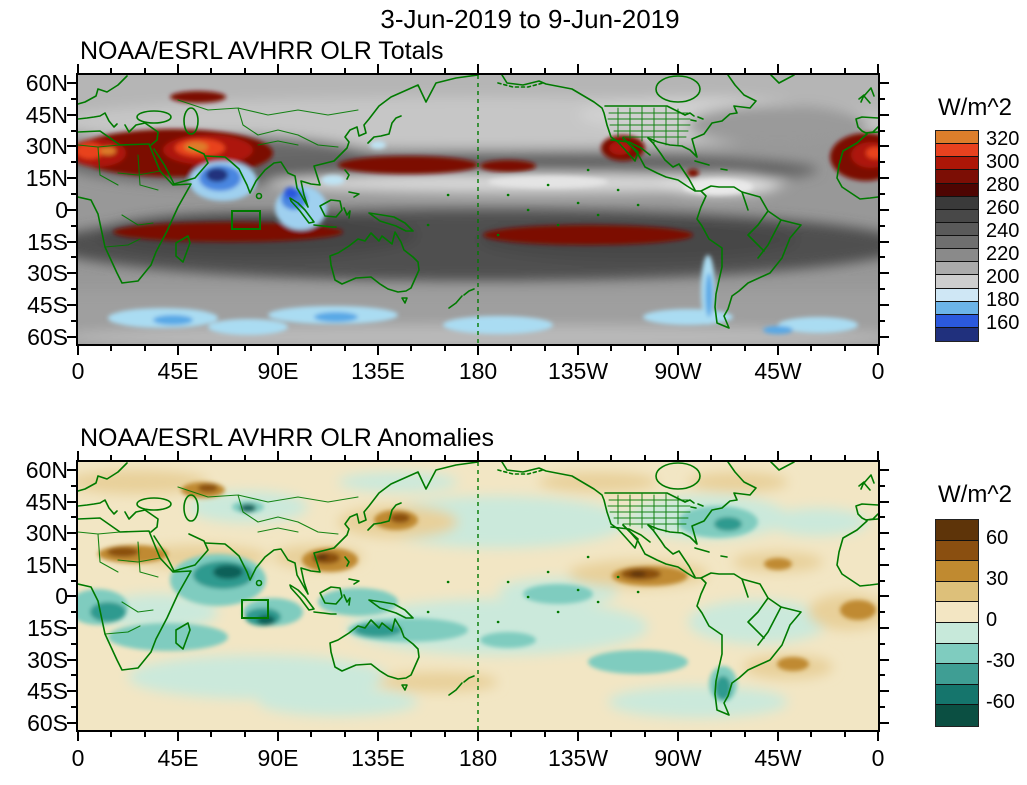  I want to click on lat-tick-label: 30S, so click(47, 659).